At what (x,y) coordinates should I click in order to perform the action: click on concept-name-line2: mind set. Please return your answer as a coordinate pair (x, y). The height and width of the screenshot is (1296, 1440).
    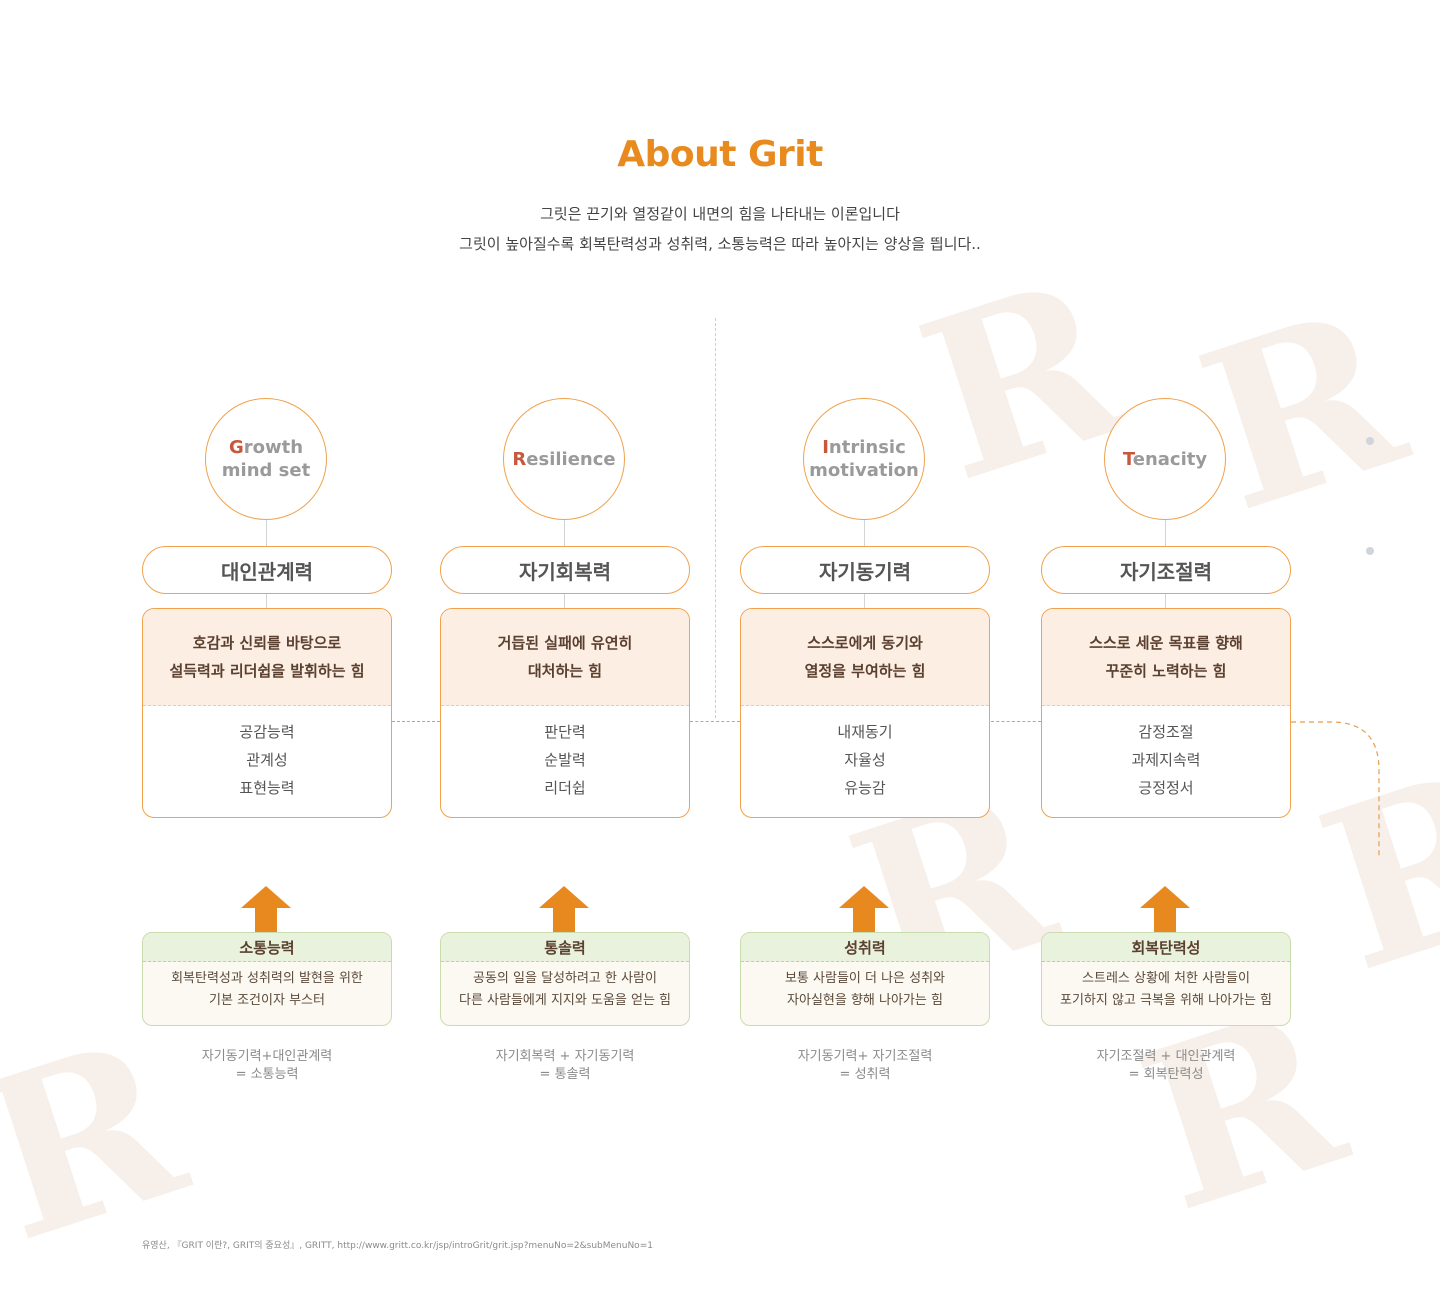
    Looking at the image, I should click on (266, 470).